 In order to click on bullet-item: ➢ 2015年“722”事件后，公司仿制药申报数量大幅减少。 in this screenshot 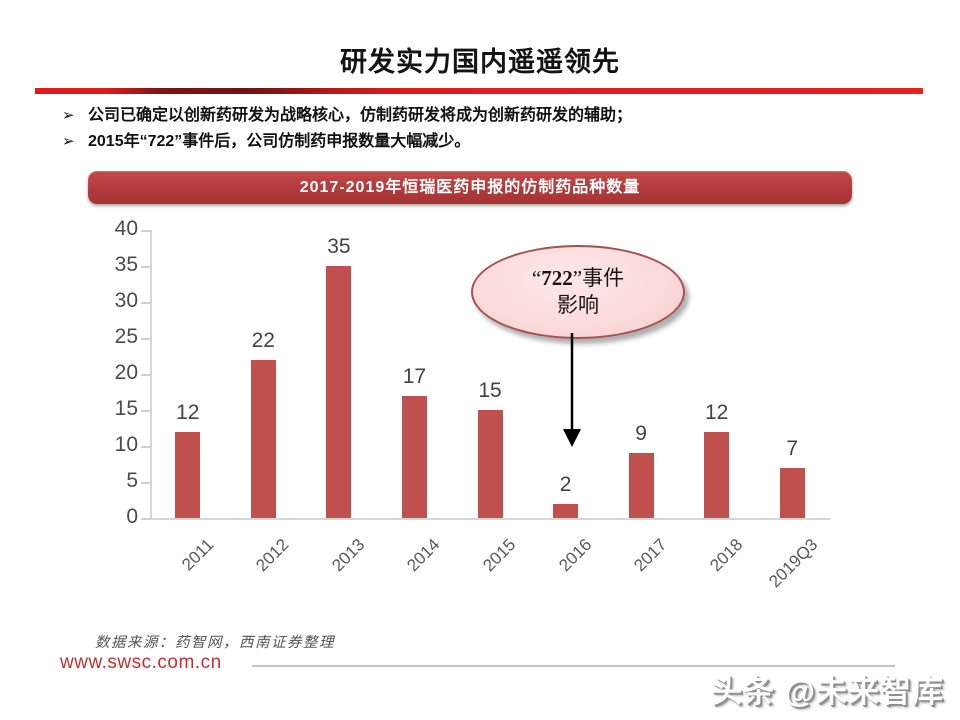, I will do `click(493, 141)`.